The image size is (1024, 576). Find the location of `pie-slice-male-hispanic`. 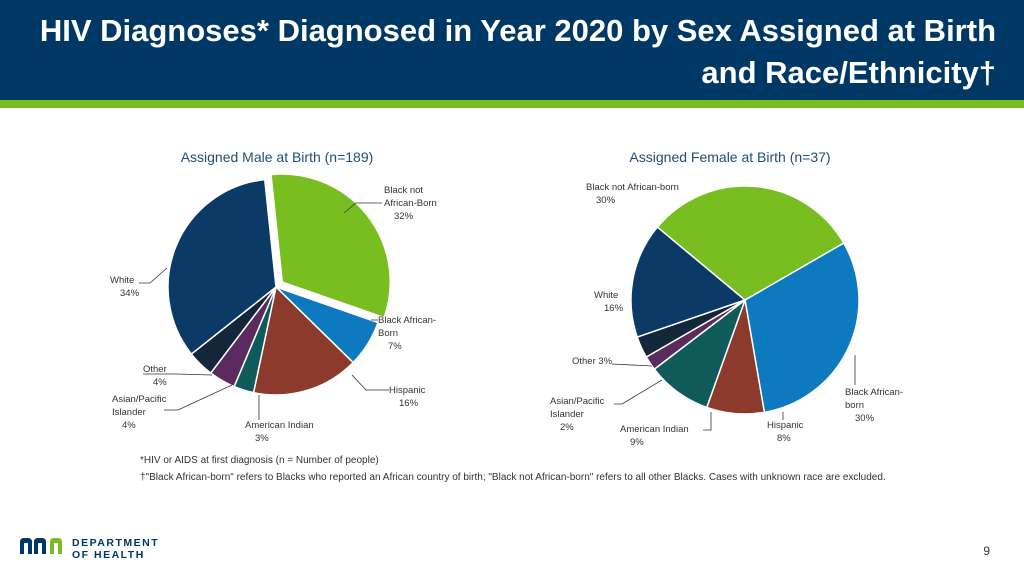

pie-slice-male-hispanic is located at coordinates (303, 340).